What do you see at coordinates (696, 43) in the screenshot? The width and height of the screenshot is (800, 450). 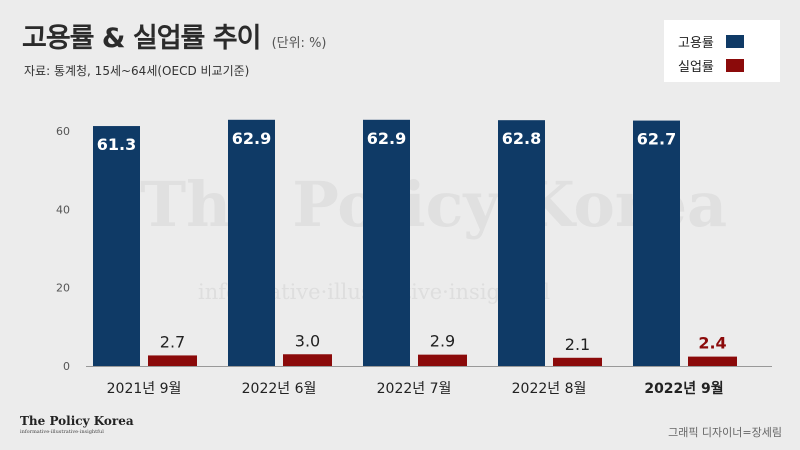 I see `legend-label-employment: 고용률` at bounding box center [696, 43].